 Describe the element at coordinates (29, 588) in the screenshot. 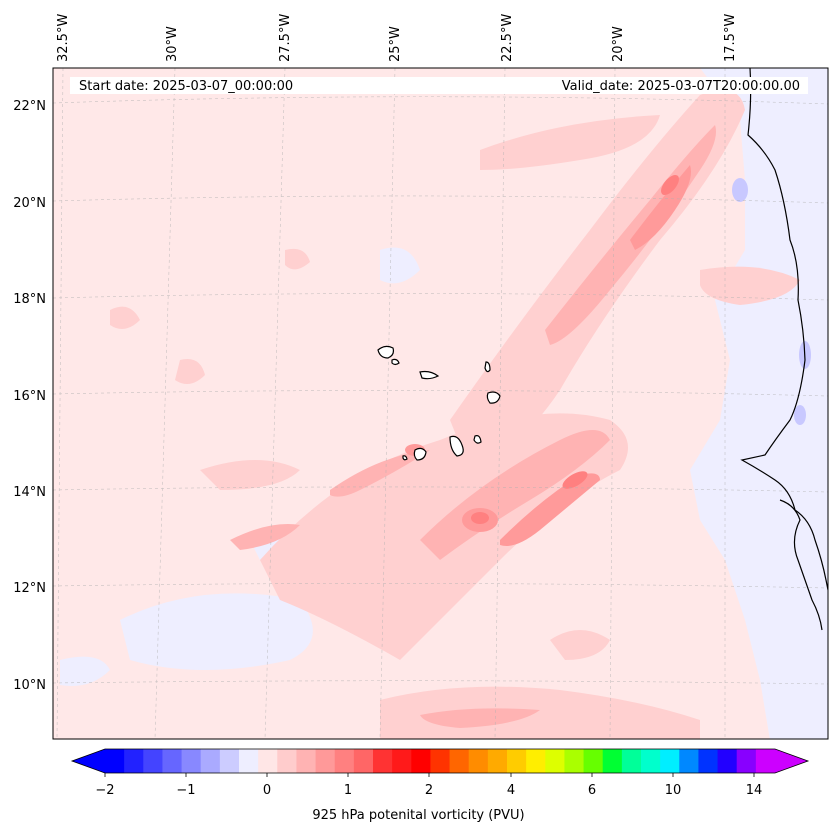

I see `lat-label: 12°N` at that location.